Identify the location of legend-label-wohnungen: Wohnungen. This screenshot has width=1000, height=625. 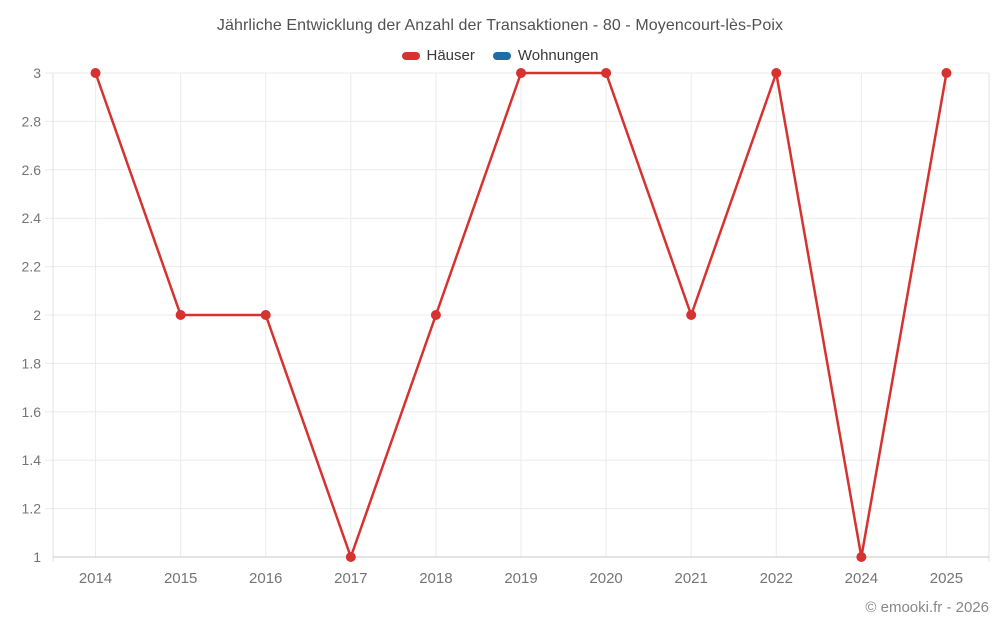
(558, 55).